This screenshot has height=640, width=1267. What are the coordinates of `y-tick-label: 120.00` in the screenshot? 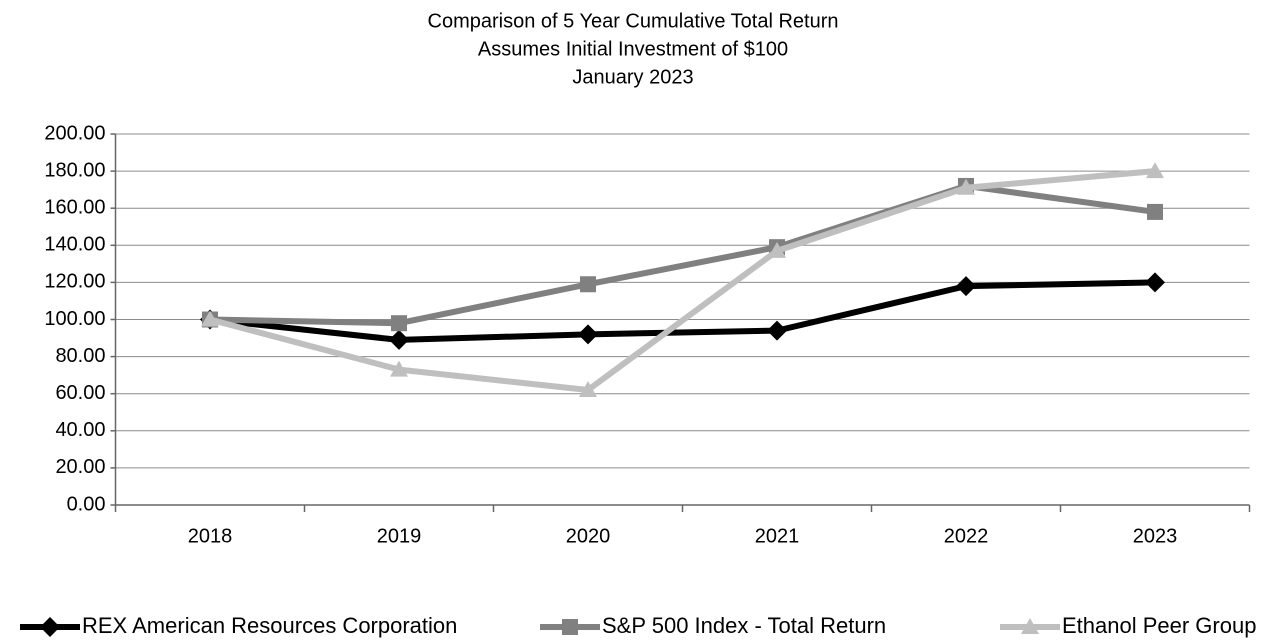 It's located at (74, 282).